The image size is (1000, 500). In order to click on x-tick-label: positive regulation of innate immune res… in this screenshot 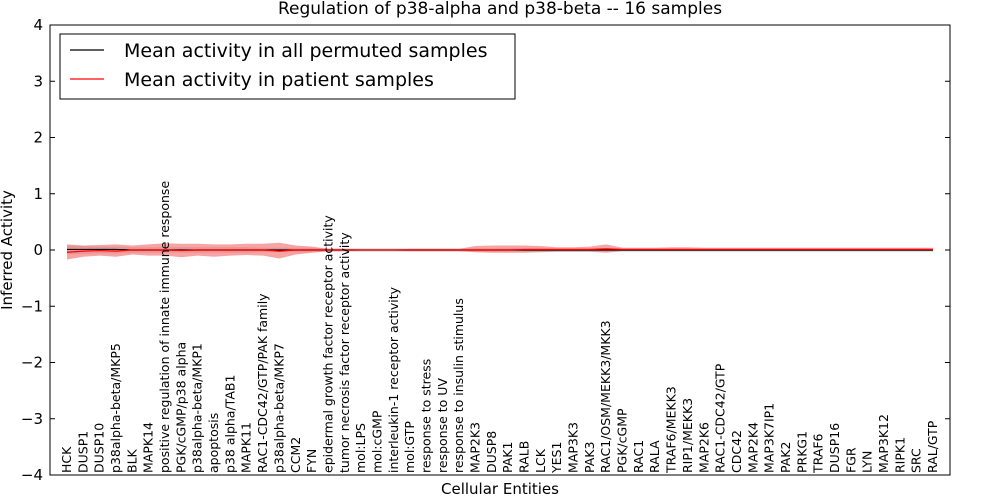, I will do `click(164, 327)`.